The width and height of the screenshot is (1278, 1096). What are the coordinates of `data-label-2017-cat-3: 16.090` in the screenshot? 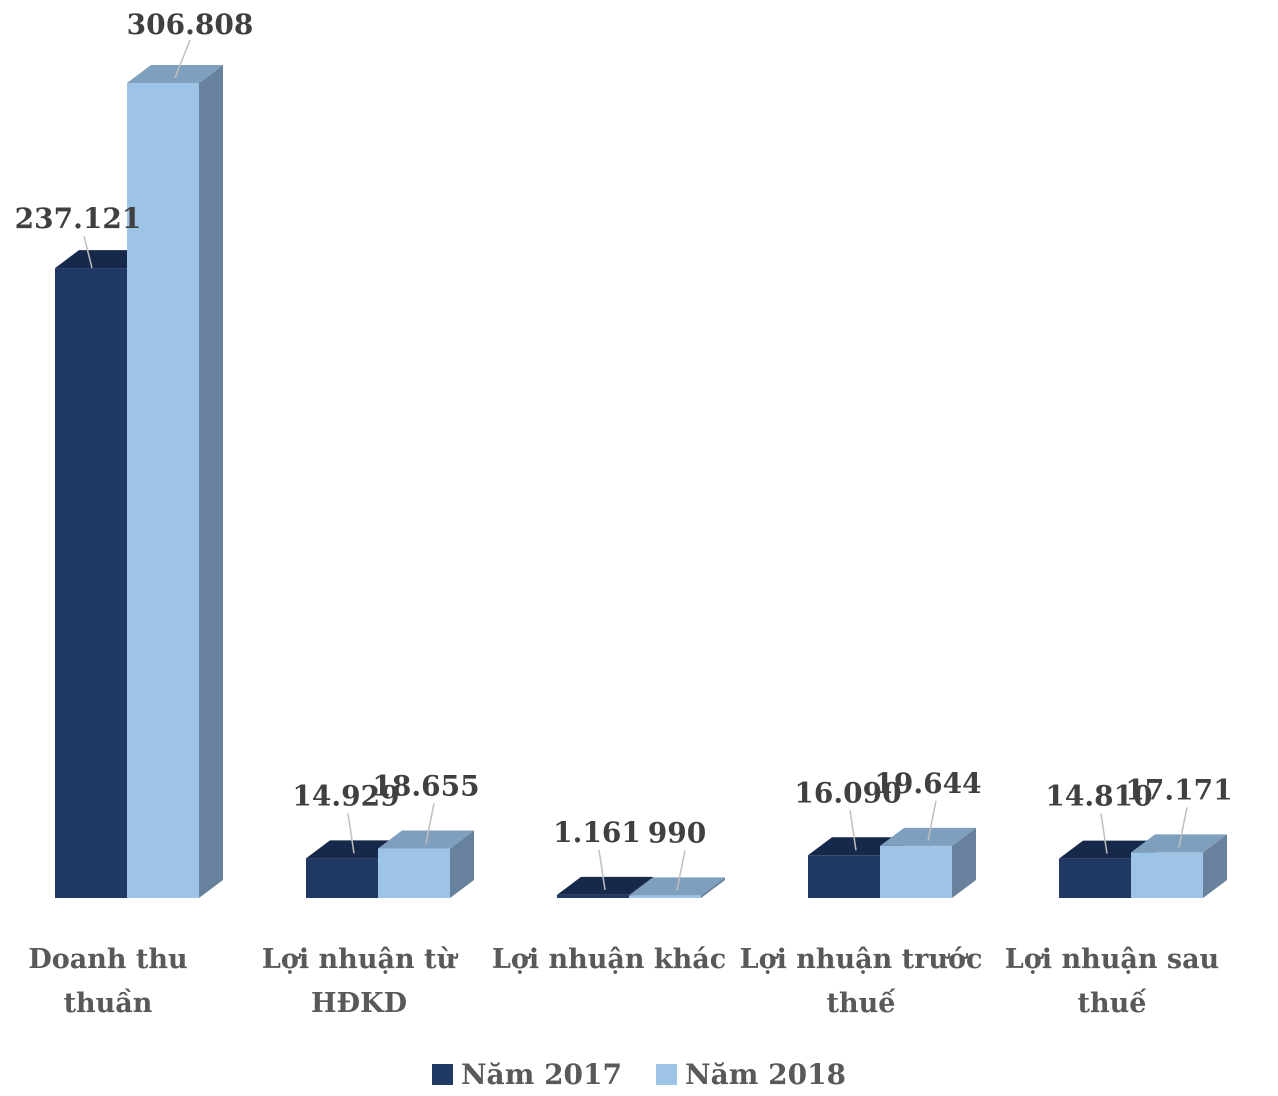 It's located at (847, 792).